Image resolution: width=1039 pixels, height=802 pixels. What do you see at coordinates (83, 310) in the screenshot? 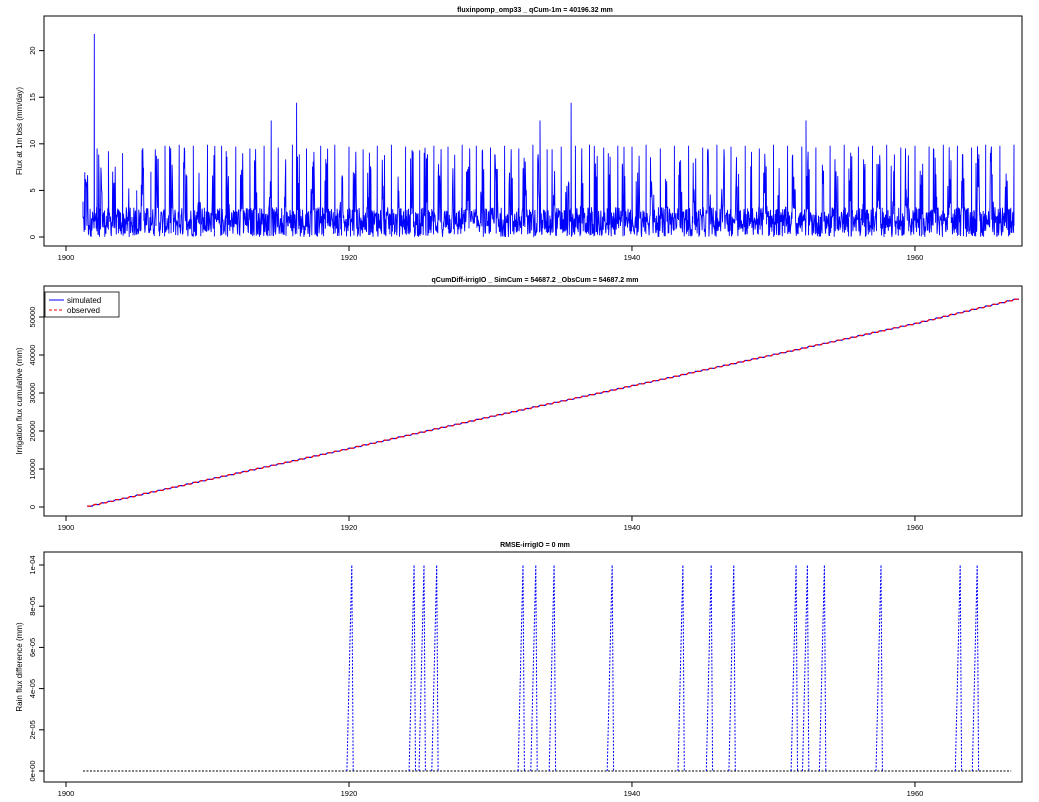
I see `legend-label-observed: observed` at bounding box center [83, 310].